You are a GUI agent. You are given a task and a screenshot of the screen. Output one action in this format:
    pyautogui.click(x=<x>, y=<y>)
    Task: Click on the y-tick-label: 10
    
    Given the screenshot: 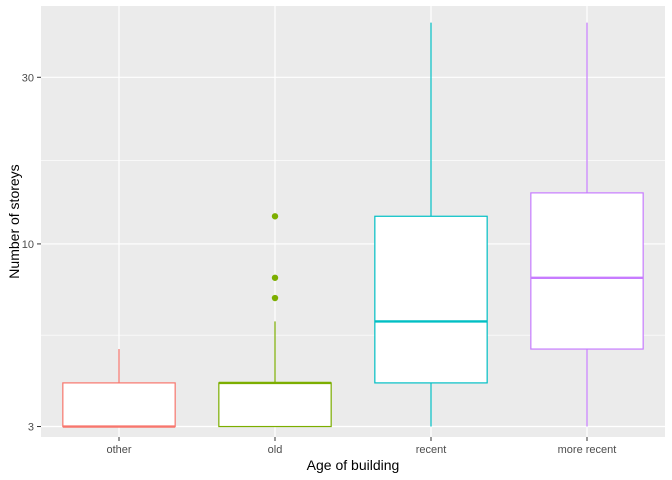 What is the action you would take?
    pyautogui.click(x=28, y=245)
    